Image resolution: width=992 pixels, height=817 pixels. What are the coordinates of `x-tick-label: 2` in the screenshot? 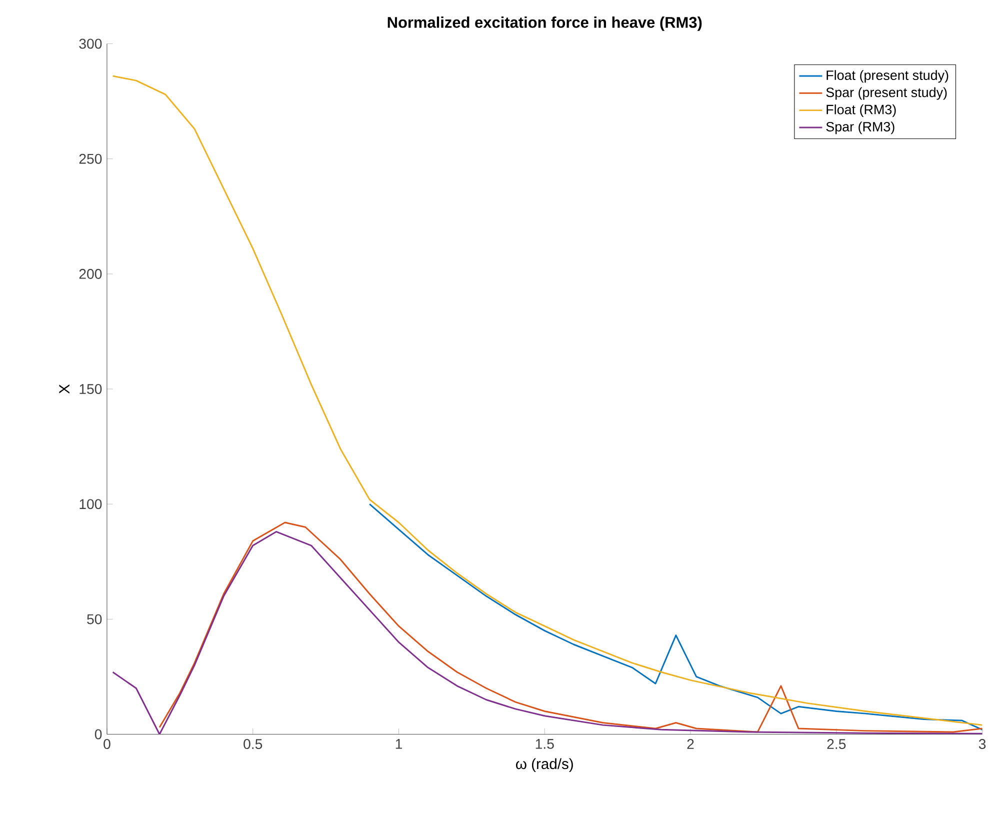 It's located at (690, 744).